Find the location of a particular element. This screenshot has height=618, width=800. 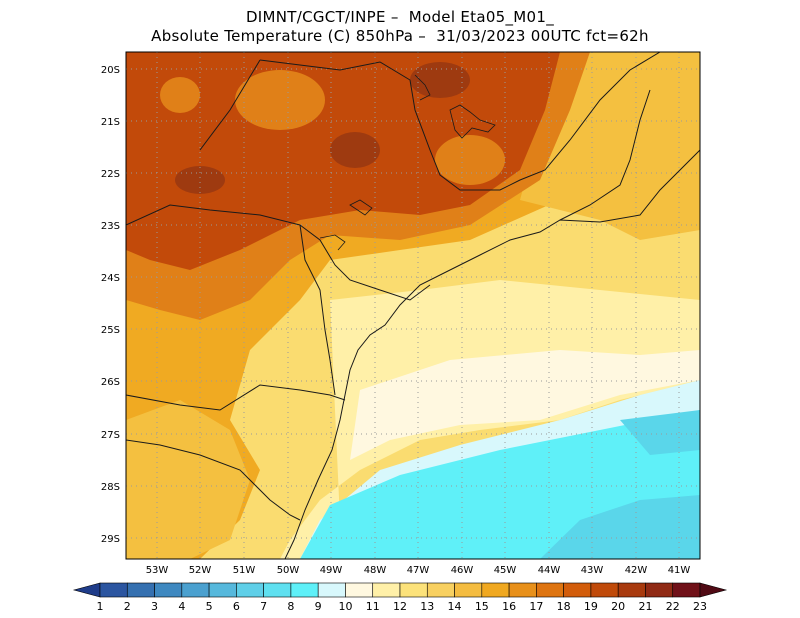

colorbar-label: 8 is located at coordinates (290, 606).